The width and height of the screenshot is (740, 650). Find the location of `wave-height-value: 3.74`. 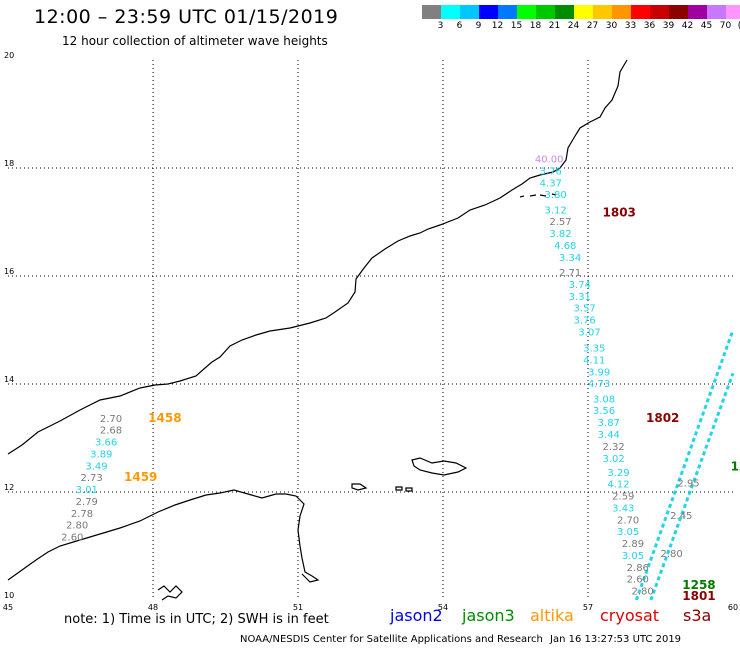

wave-height-value: 3.74 is located at coordinates (580, 285).